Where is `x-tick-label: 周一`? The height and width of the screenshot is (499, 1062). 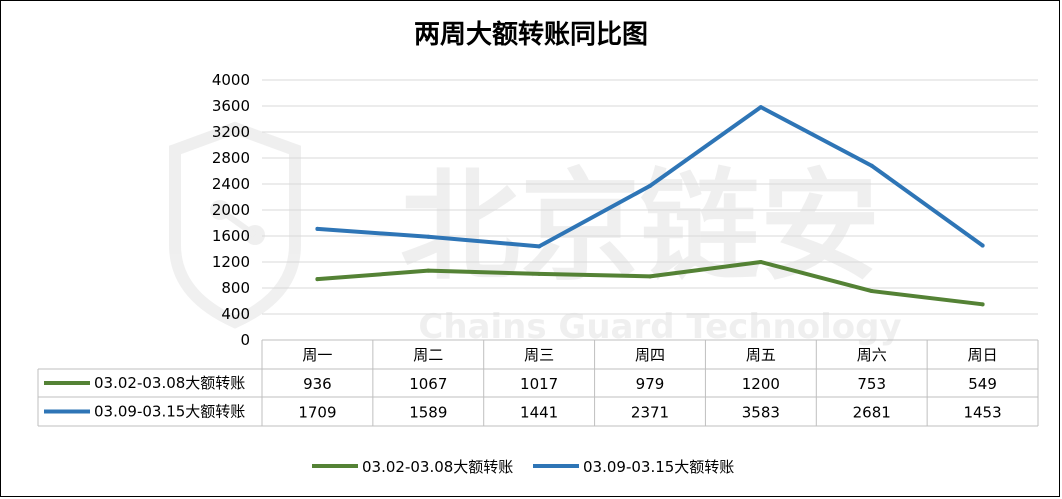
x-tick-label: 周一 is located at coordinates (317, 355).